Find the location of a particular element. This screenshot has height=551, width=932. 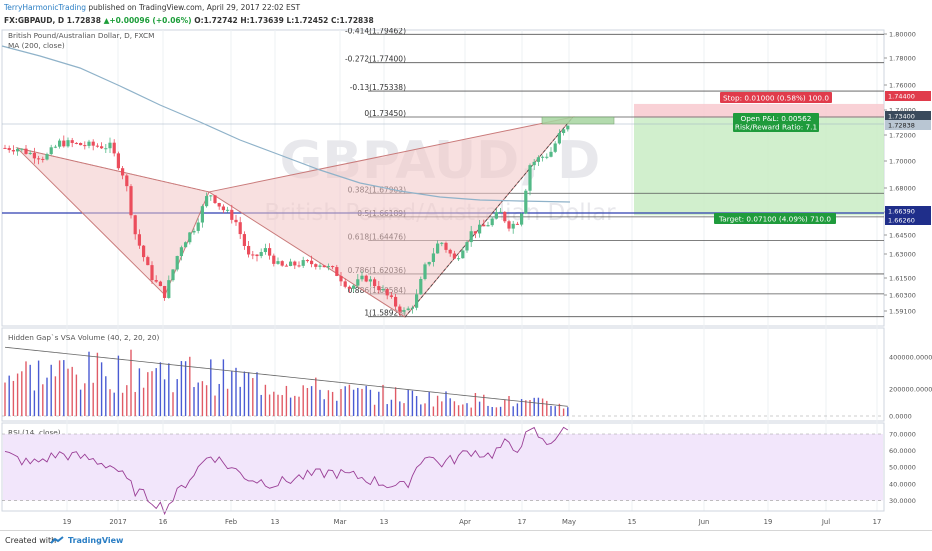

ohlc-low: L:1.72452 is located at coordinates (307, 20).